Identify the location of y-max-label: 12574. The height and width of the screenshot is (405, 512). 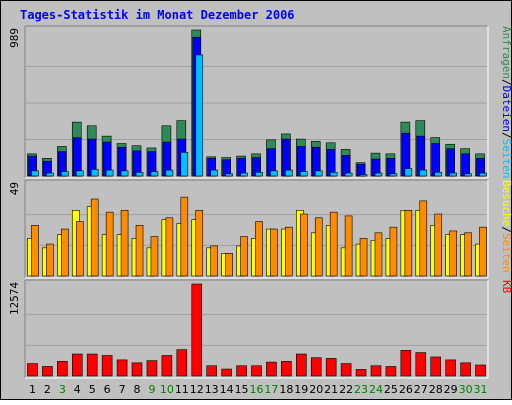
(14, 298).